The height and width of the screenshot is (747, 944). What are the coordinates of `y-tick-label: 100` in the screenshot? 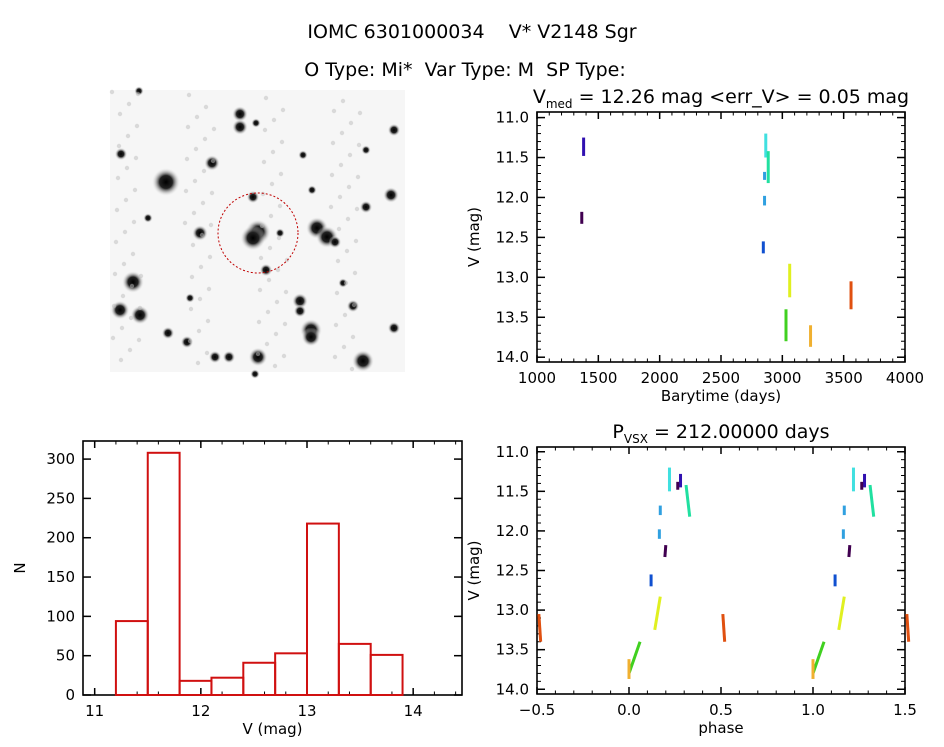 It's located at (60, 616).